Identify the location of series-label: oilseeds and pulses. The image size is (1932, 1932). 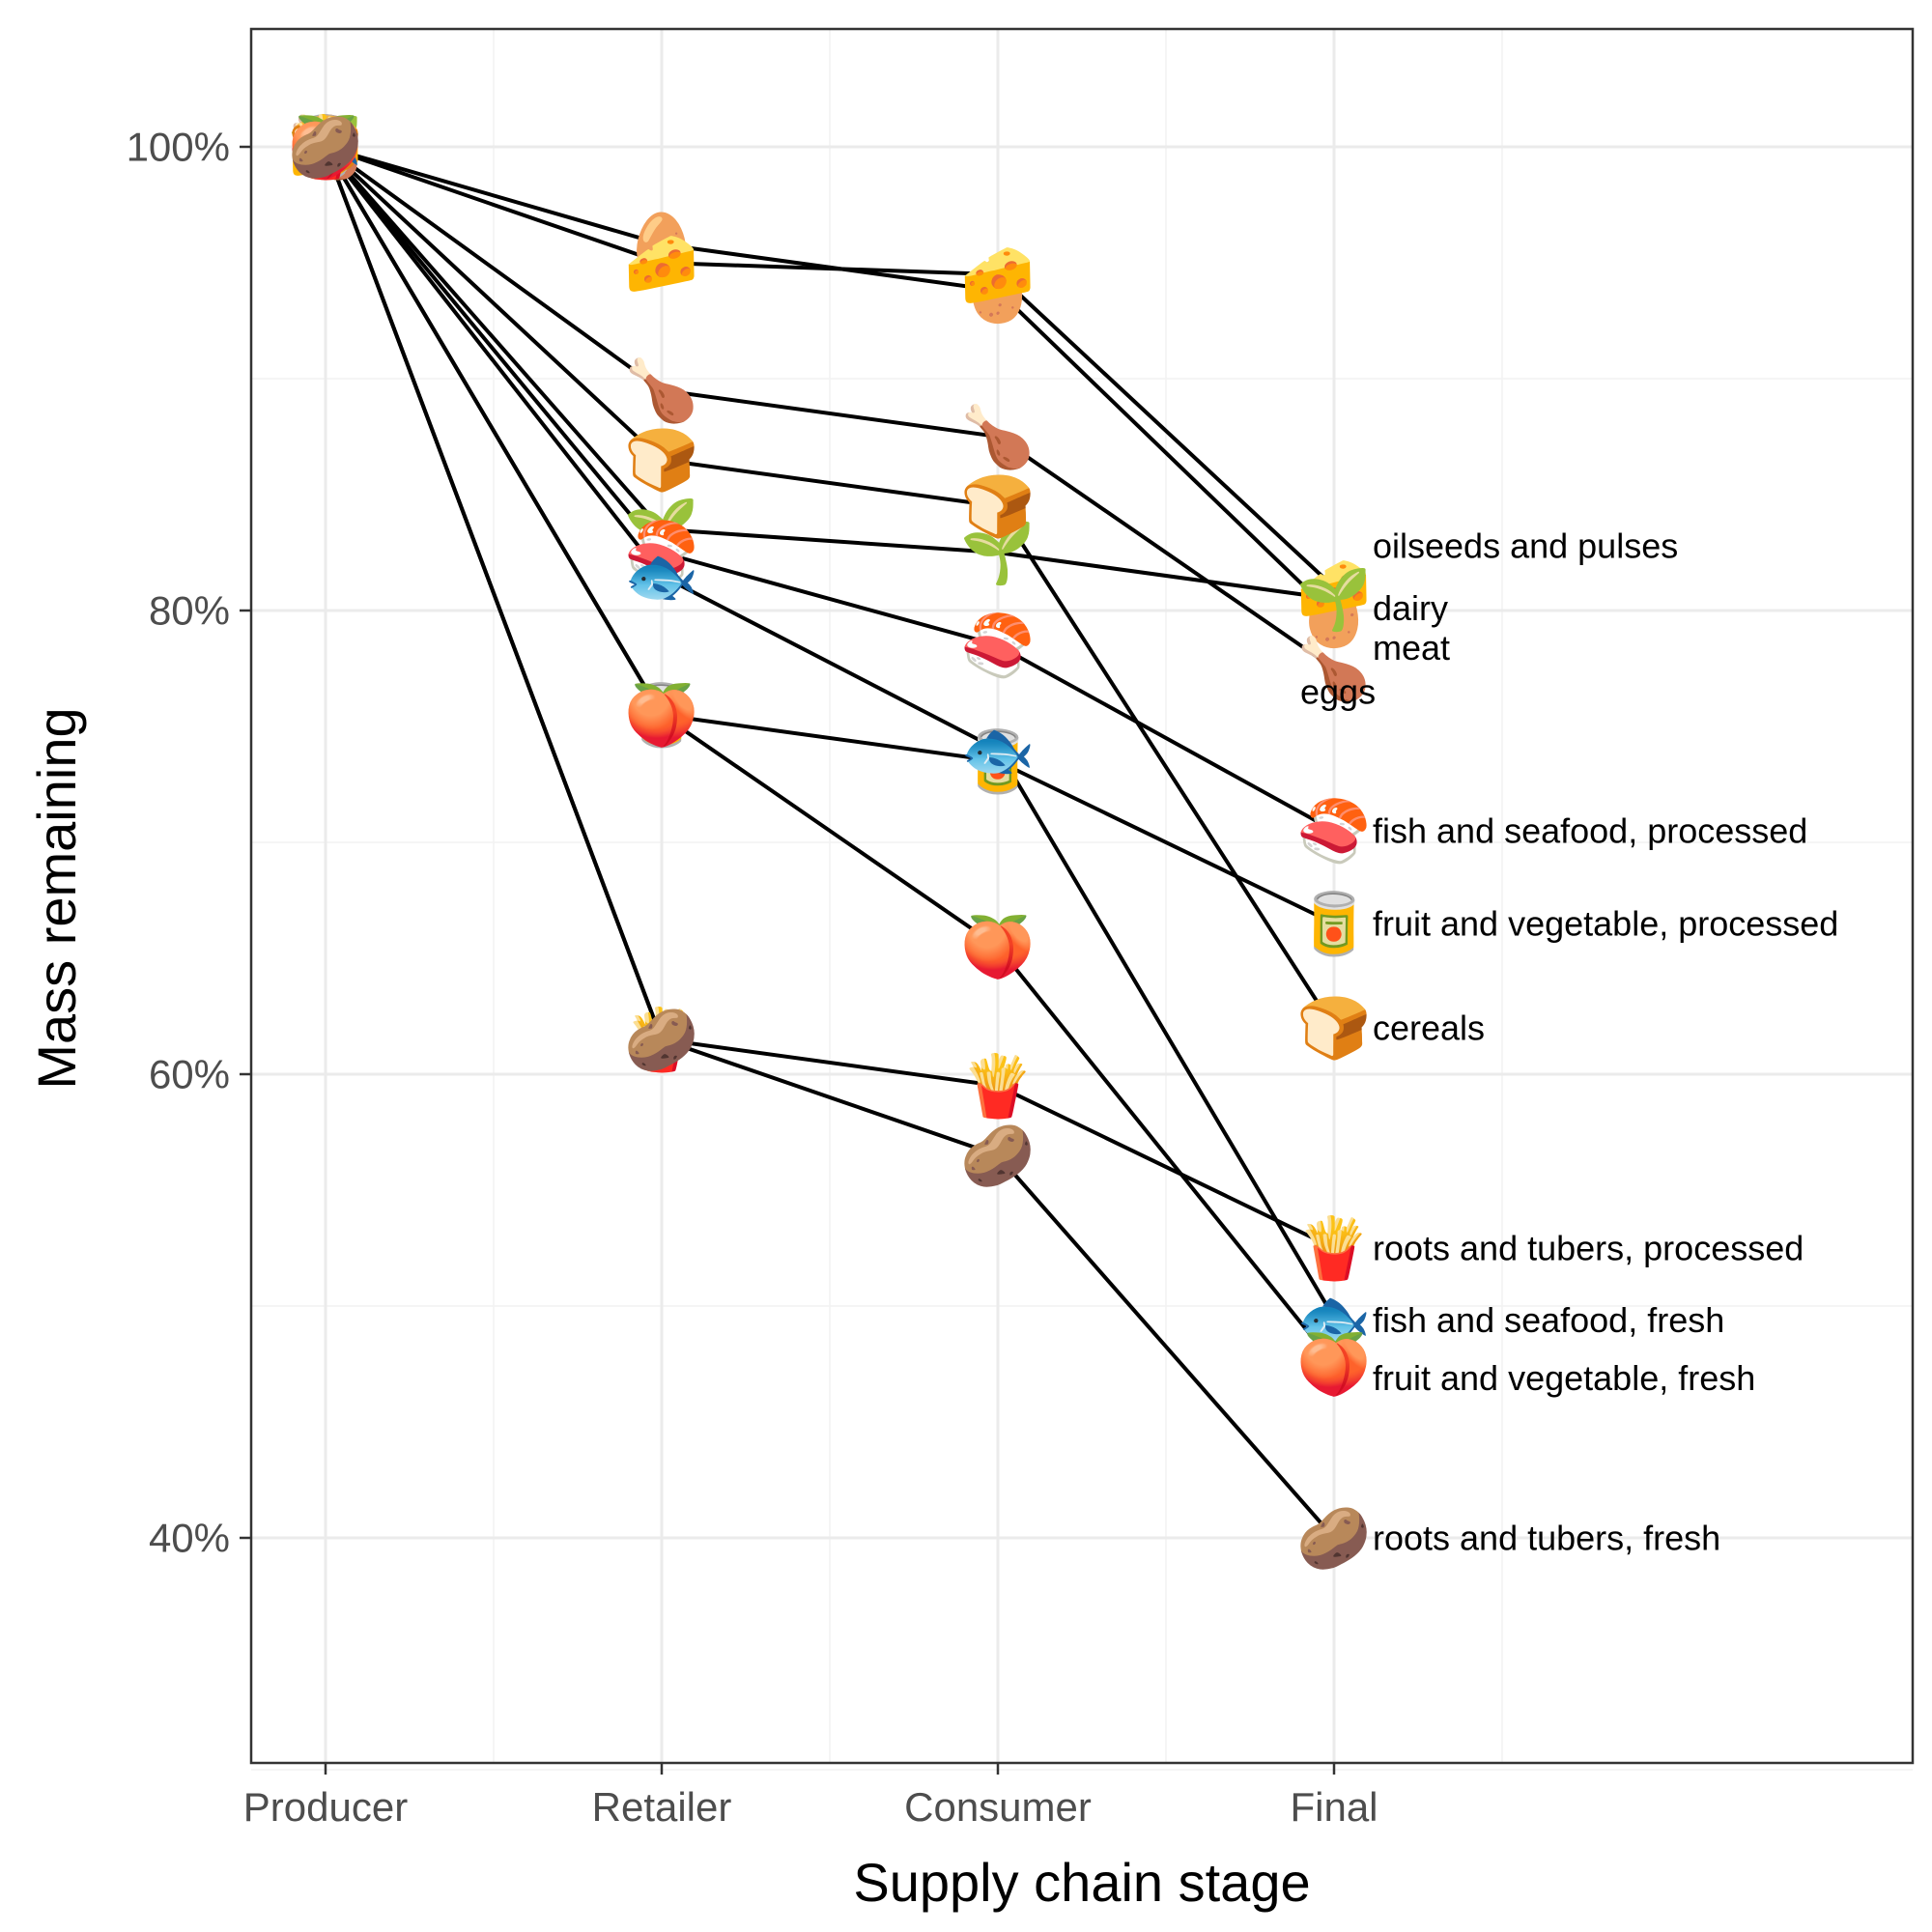
(1525, 545).